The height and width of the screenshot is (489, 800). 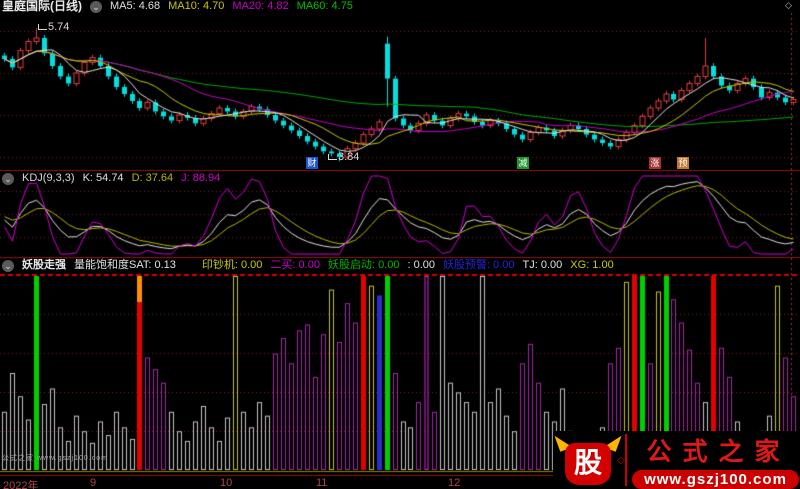 What do you see at coordinates (55, 458) in the screenshot?
I see `watermark-text: 公式之家 www.gszj100.com` at bounding box center [55, 458].